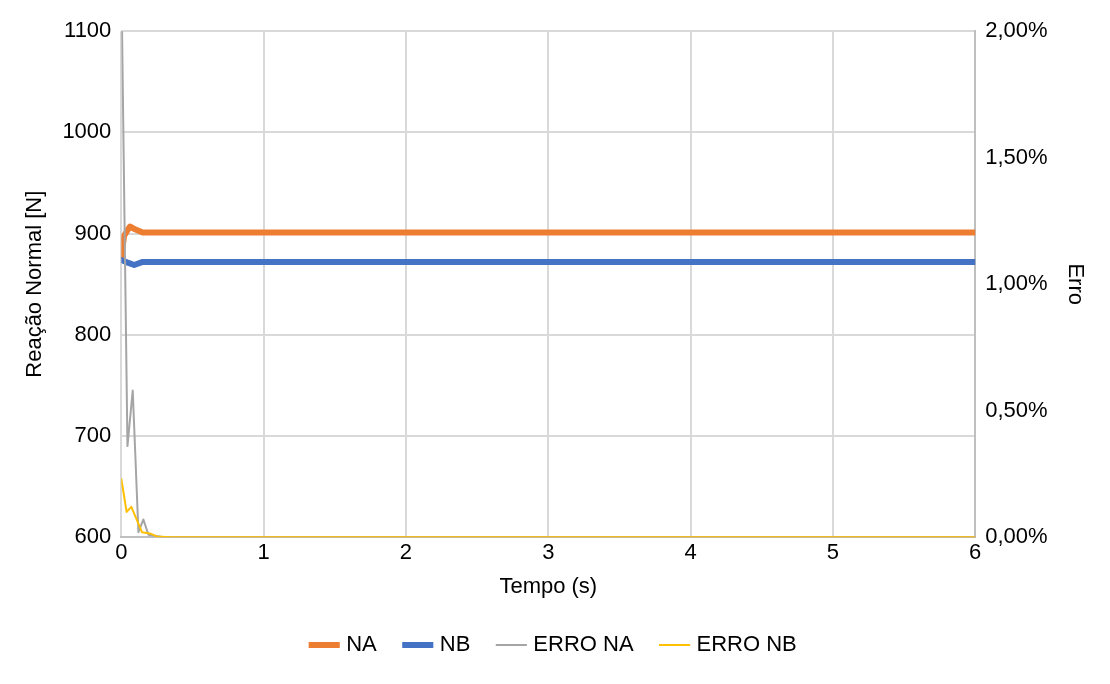 This screenshot has width=1110, height=684. What do you see at coordinates (1016, 536) in the screenshot?
I see `y2-tick-label: 0,00%` at bounding box center [1016, 536].